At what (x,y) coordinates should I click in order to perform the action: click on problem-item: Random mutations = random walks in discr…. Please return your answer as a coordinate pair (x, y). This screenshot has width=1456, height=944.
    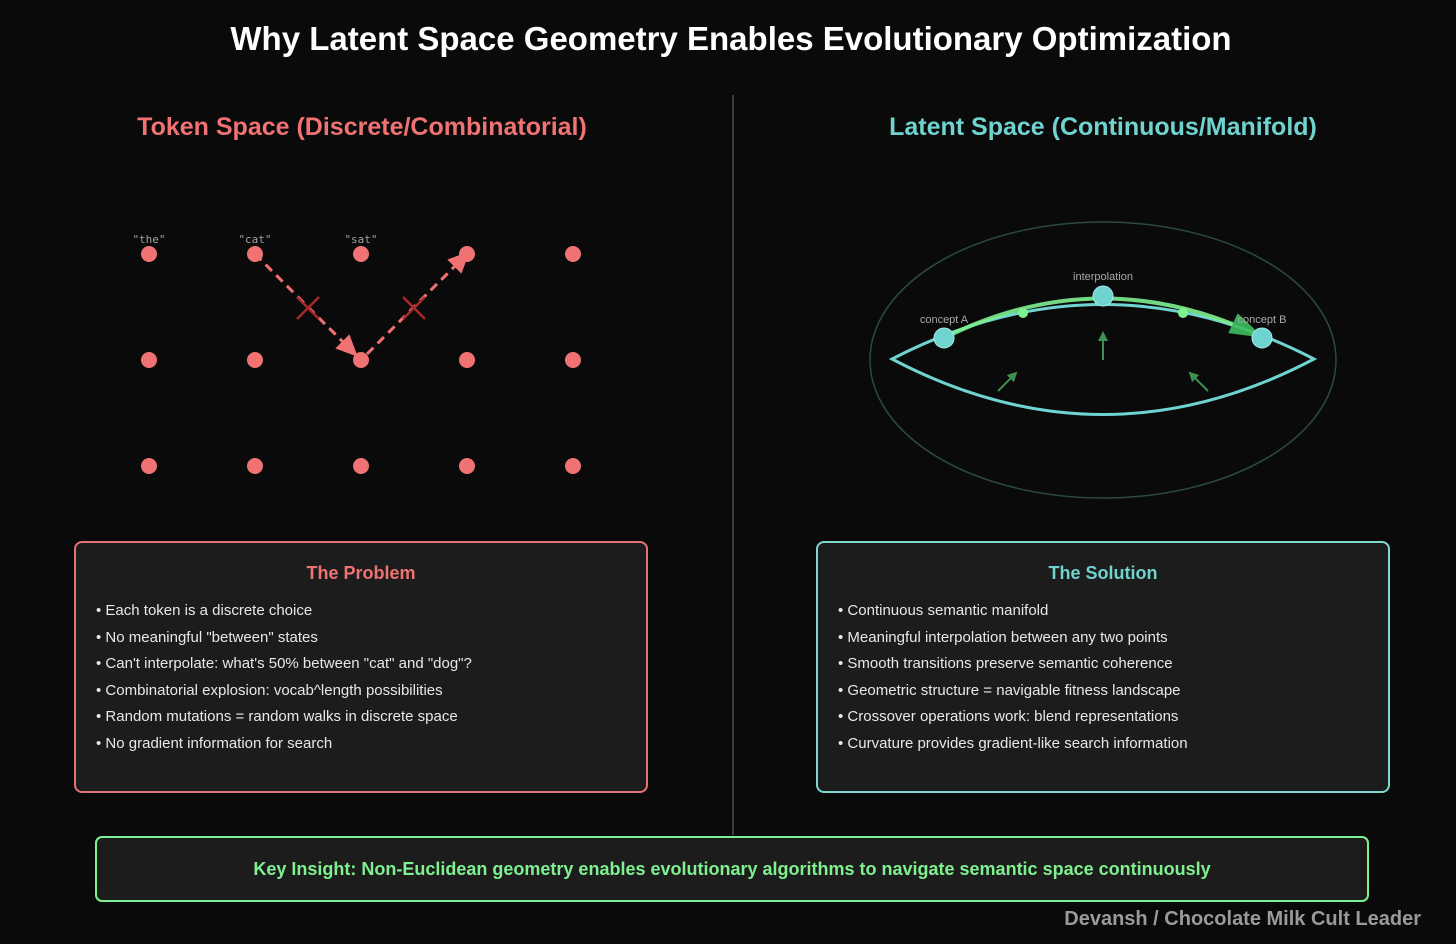
    Looking at the image, I should click on (284, 720).